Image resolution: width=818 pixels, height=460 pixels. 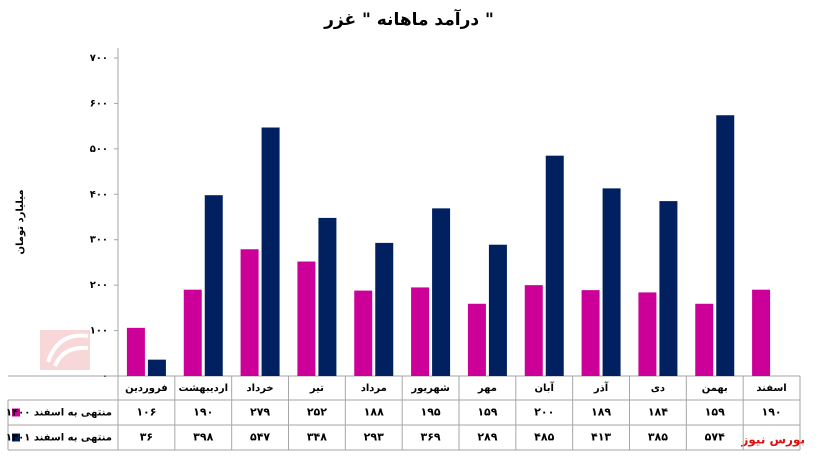 I want to click on value-label: ۱۸۴, so click(x=658, y=412).